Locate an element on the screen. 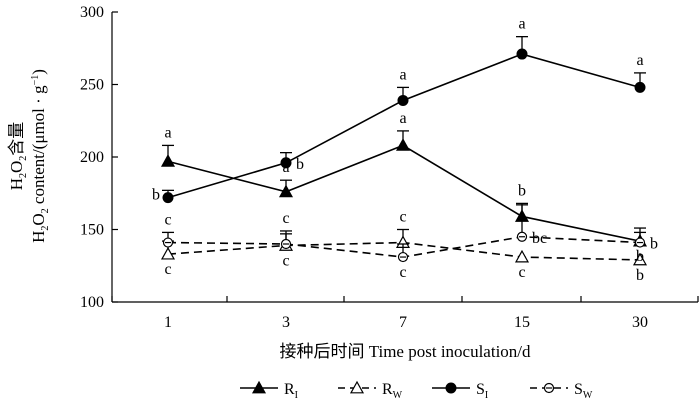 The width and height of the screenshot is (700, 408). ylabel-line2-sup: −1 is located at coordinates (35, 80).